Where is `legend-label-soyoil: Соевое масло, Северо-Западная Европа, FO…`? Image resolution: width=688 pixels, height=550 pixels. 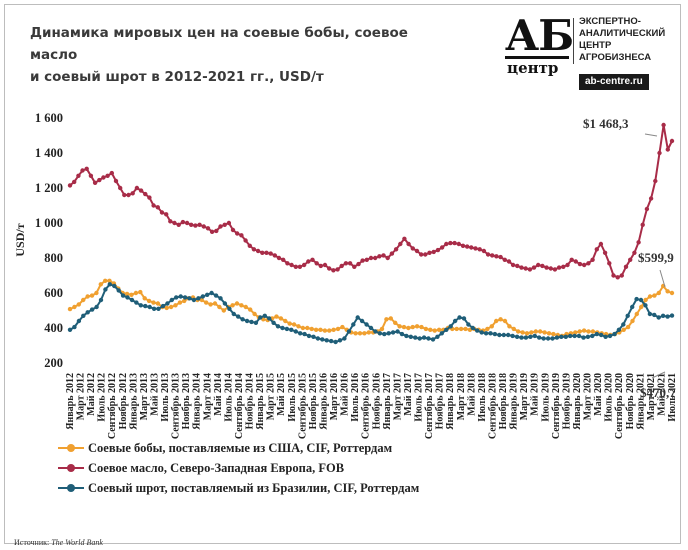
legend-label-soyoil: Соевое масло, Северо-Западная Европа, FO… is located at coordinates (216, 467).